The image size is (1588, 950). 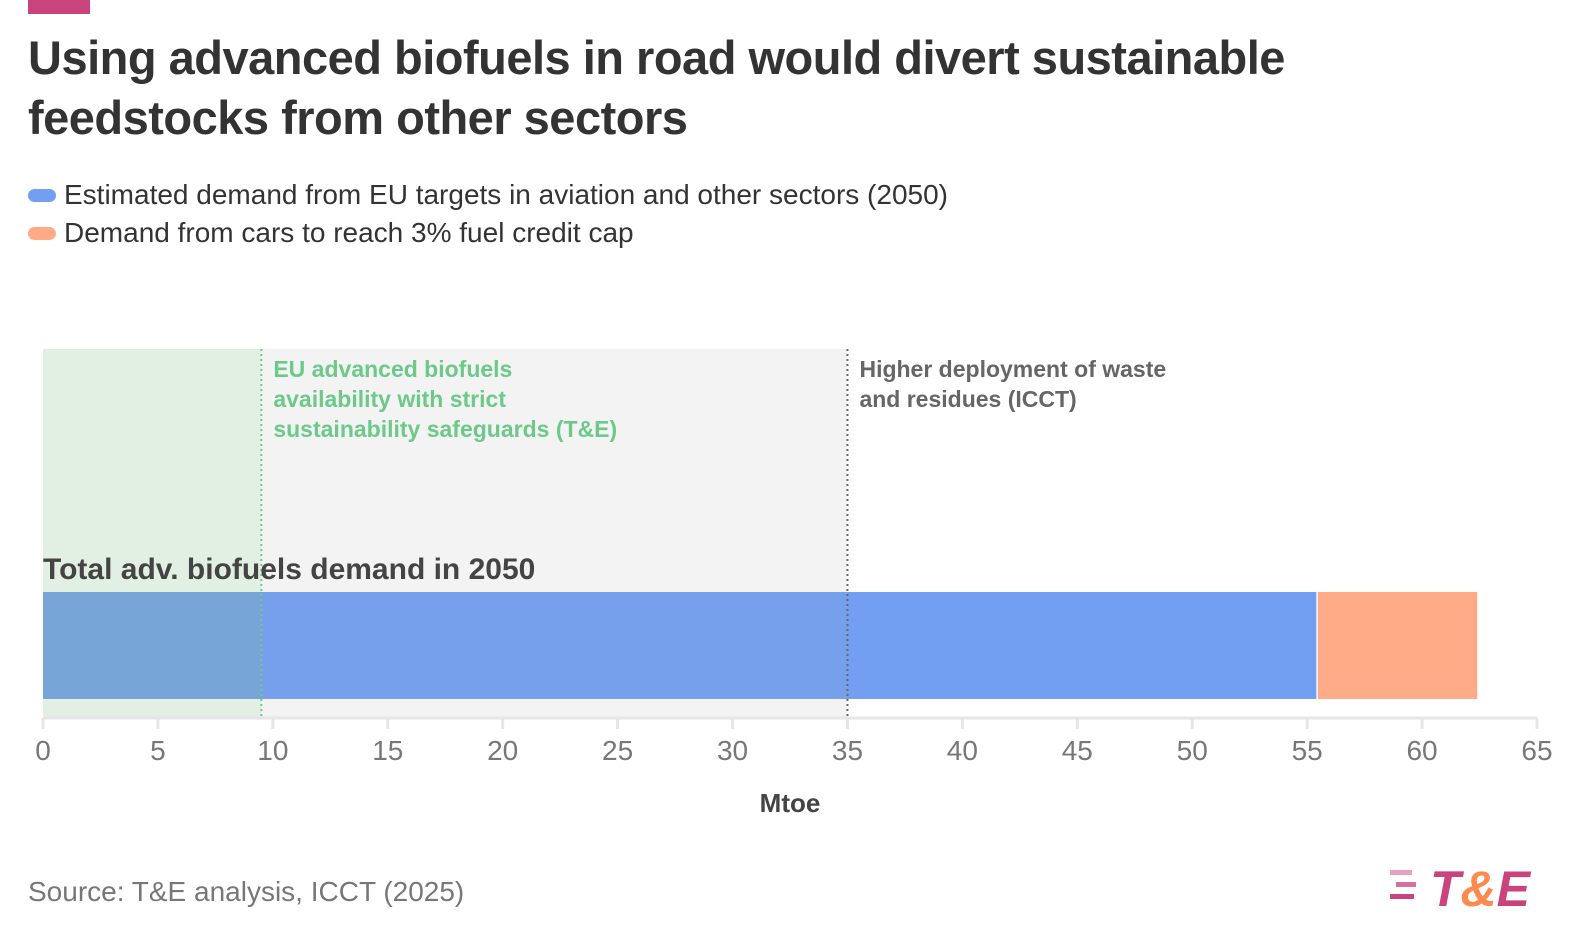 What do you see at coordinates (289, 569) in the screenshot?
I see `category-label: Total adv. biofuels demand in 2050` at bounding box center [289, 569].